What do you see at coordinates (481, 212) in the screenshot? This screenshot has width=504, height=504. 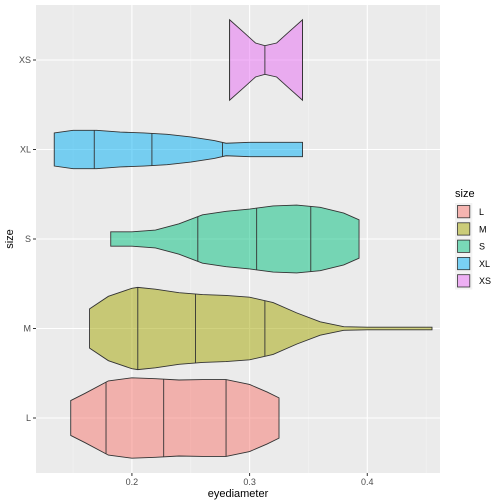 I see `legend-label: L` at bounding box center [481, 212].